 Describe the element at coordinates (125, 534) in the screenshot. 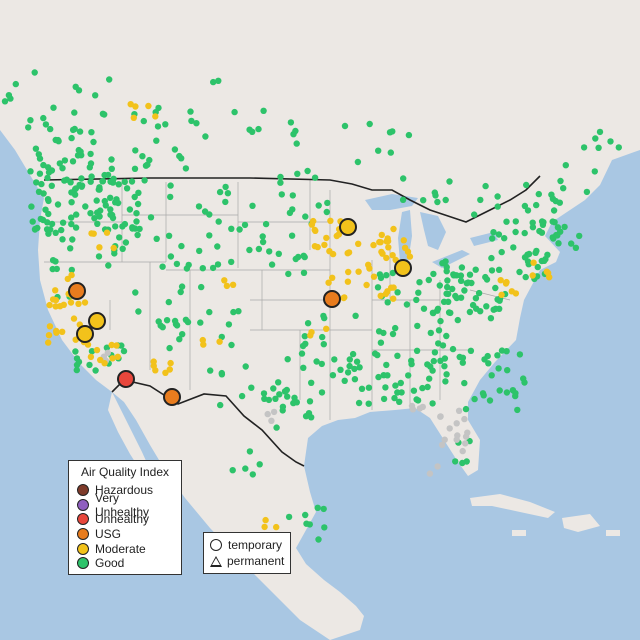

I see `legend-item-usg: USG` at that location.